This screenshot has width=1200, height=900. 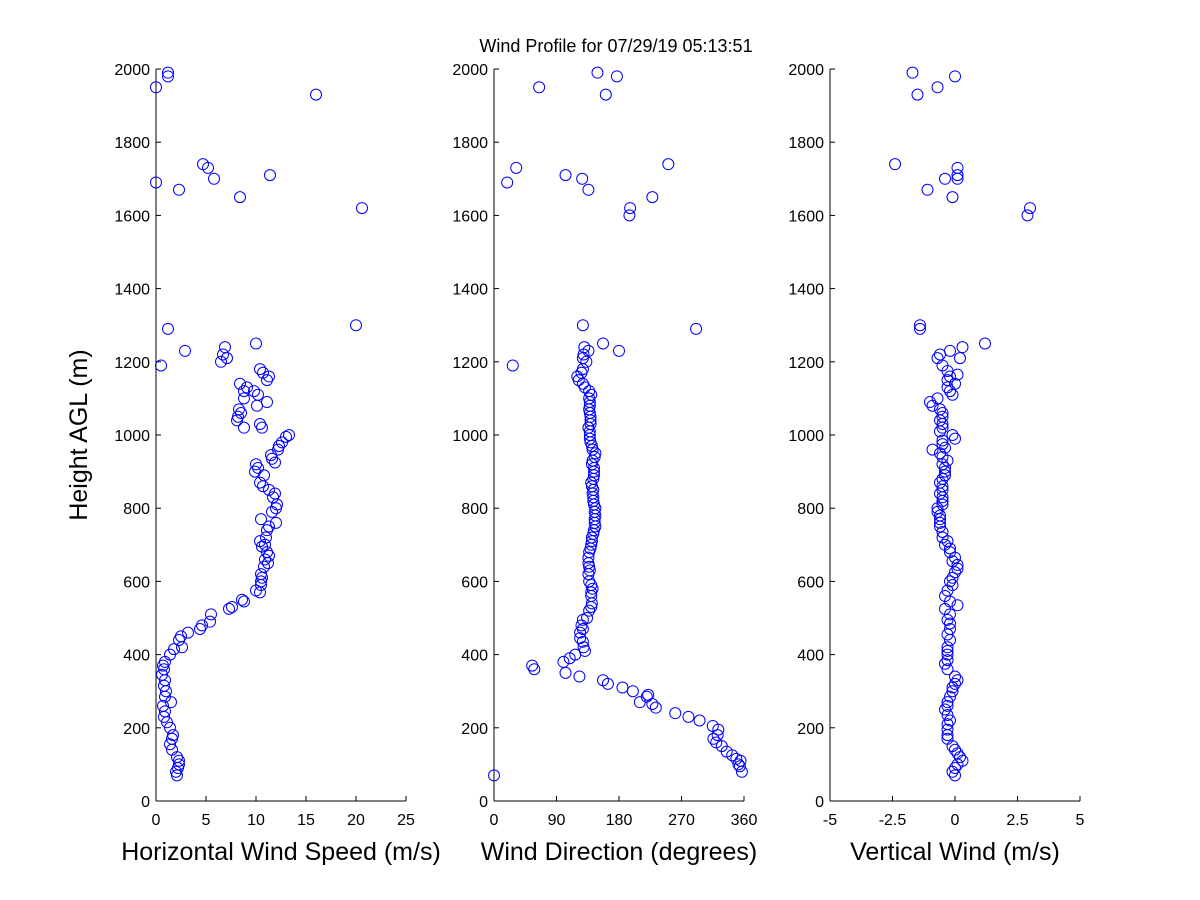 I want to click on x-tick-label: 270, so click(x=681, y=820).